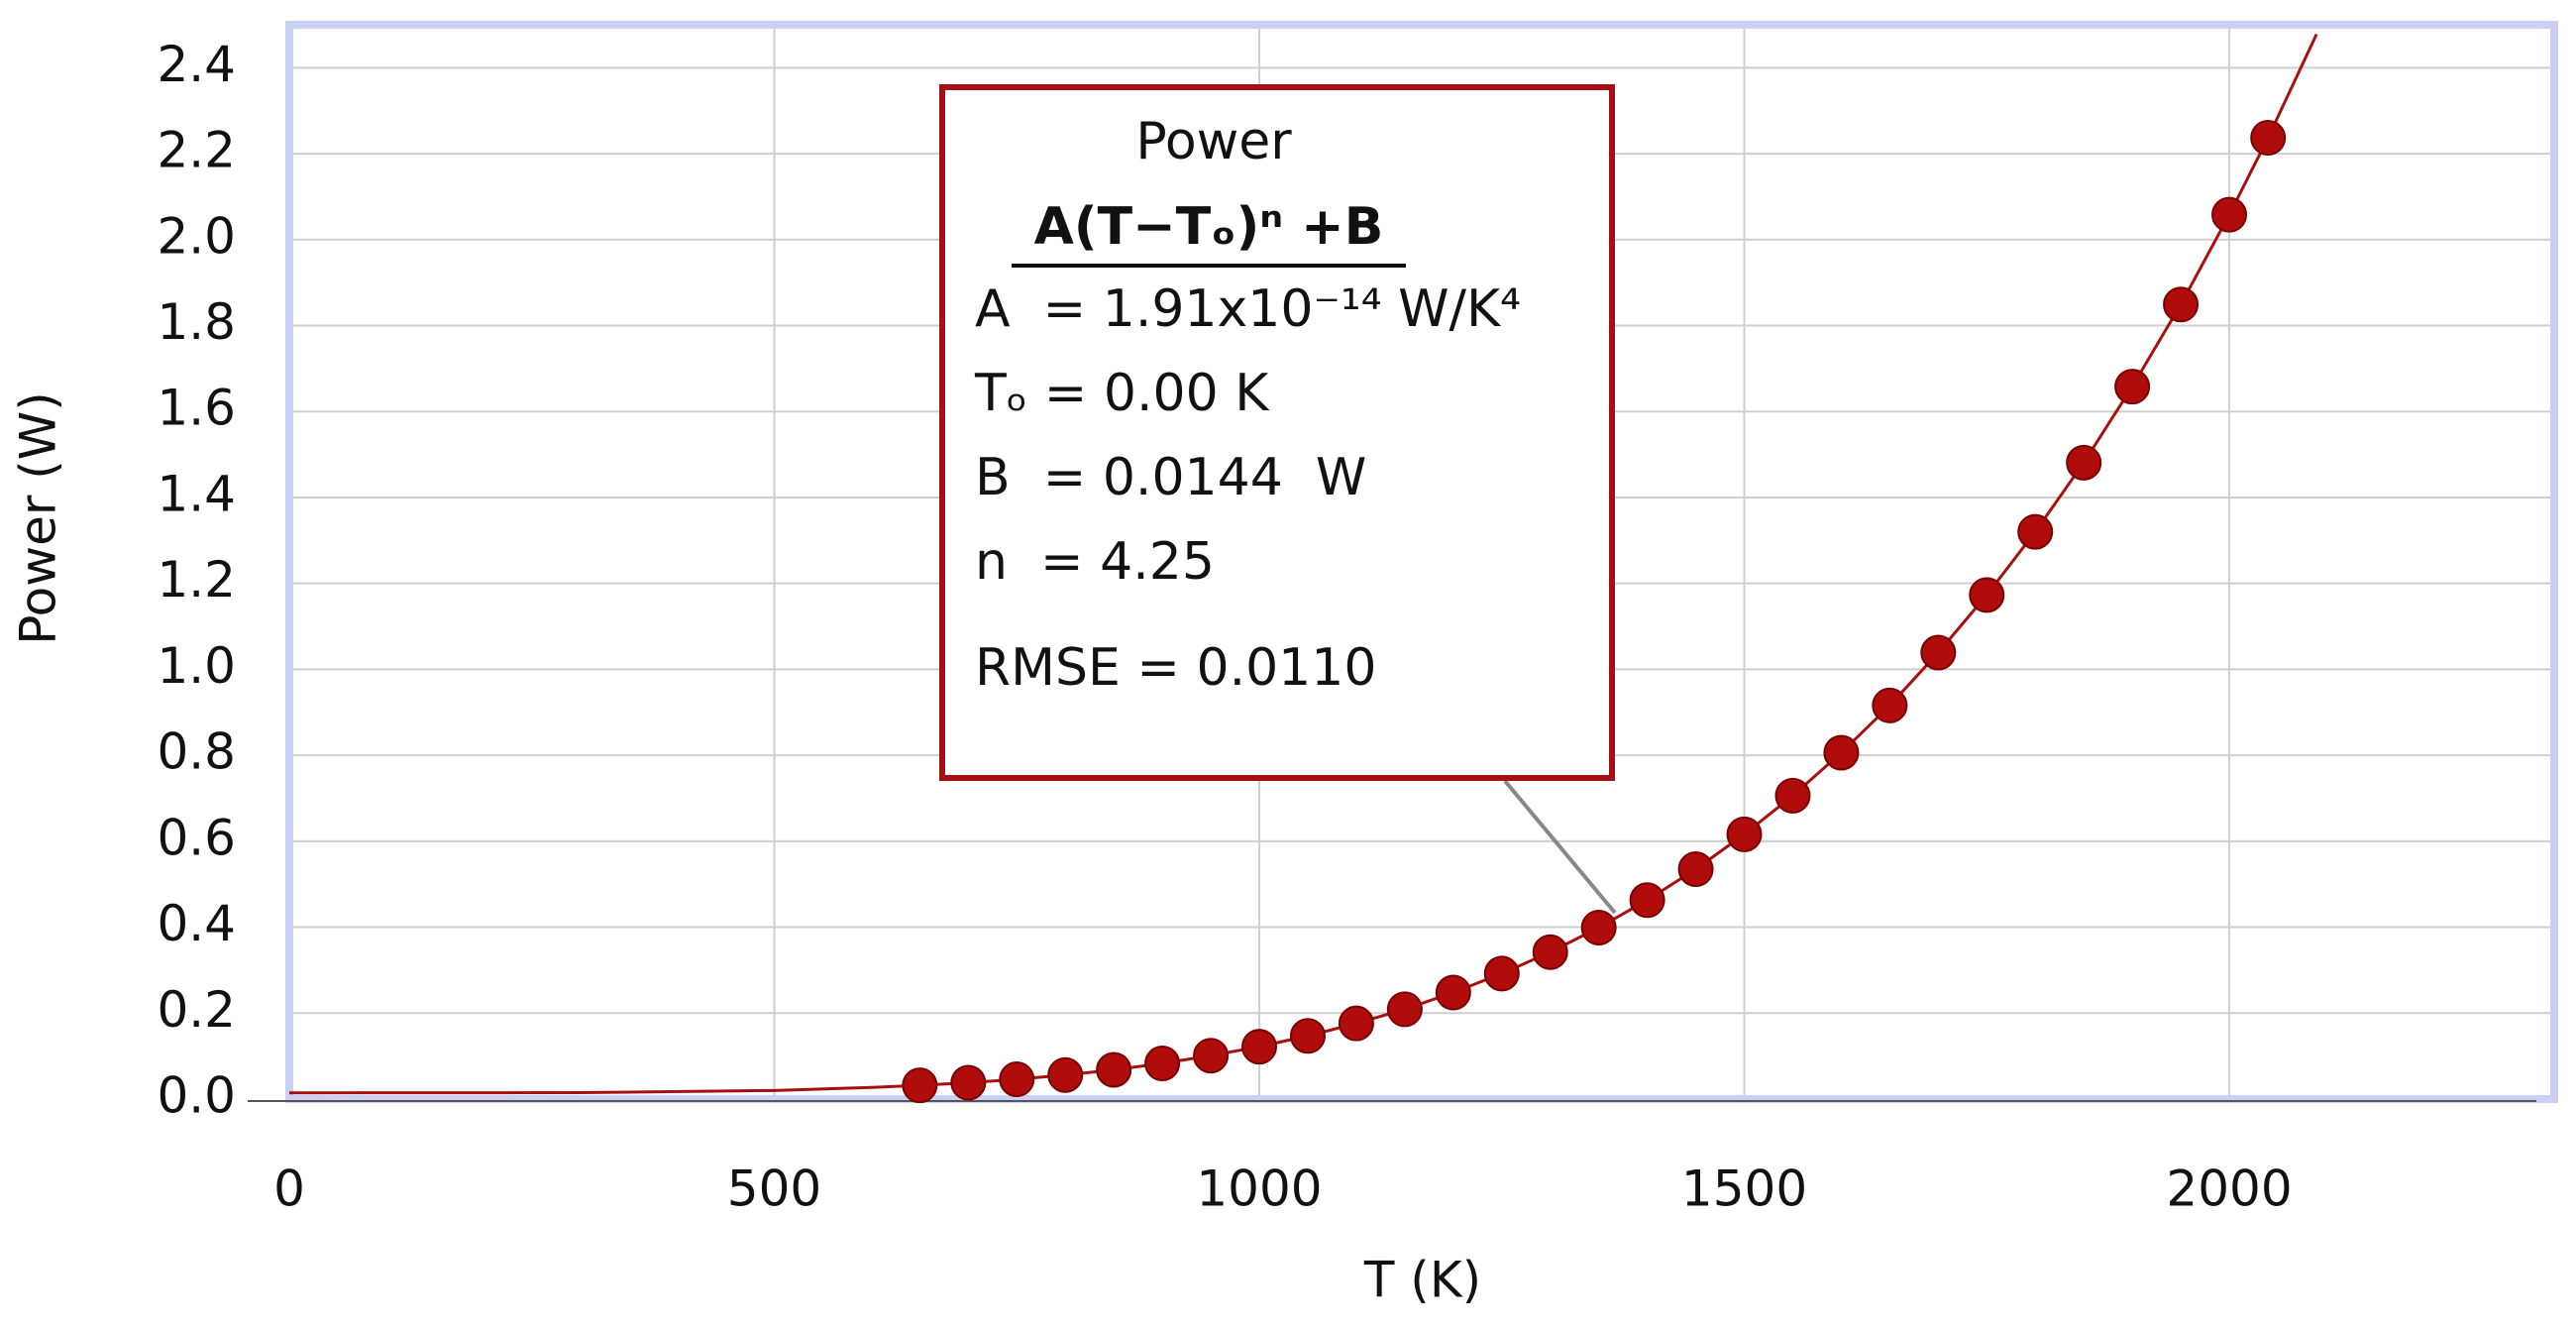  What do you see at coordinates (2229, 1189) in the screenshot?
I see `x-tick-label: 2000` at bounding box center [2229, 1189].